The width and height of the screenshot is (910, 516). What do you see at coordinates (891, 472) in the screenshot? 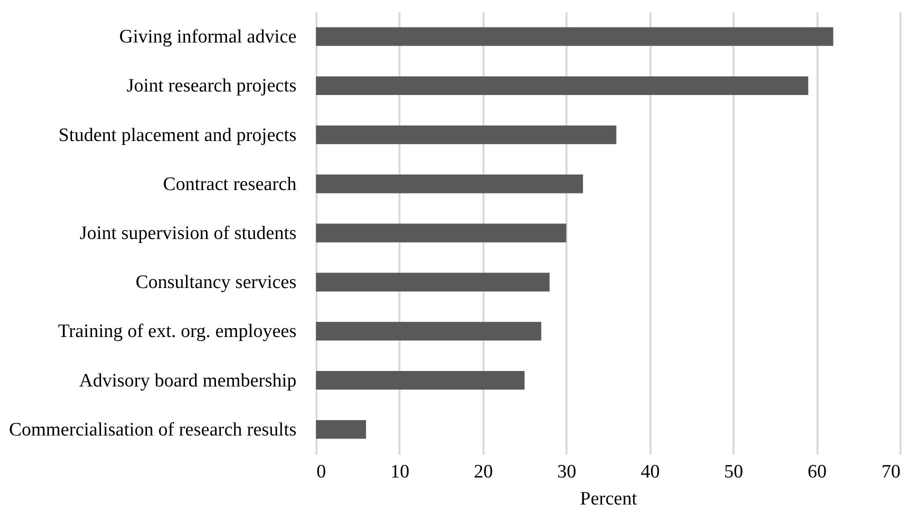
I see `x-tick-label: 70` at bounding box center [891, 472].